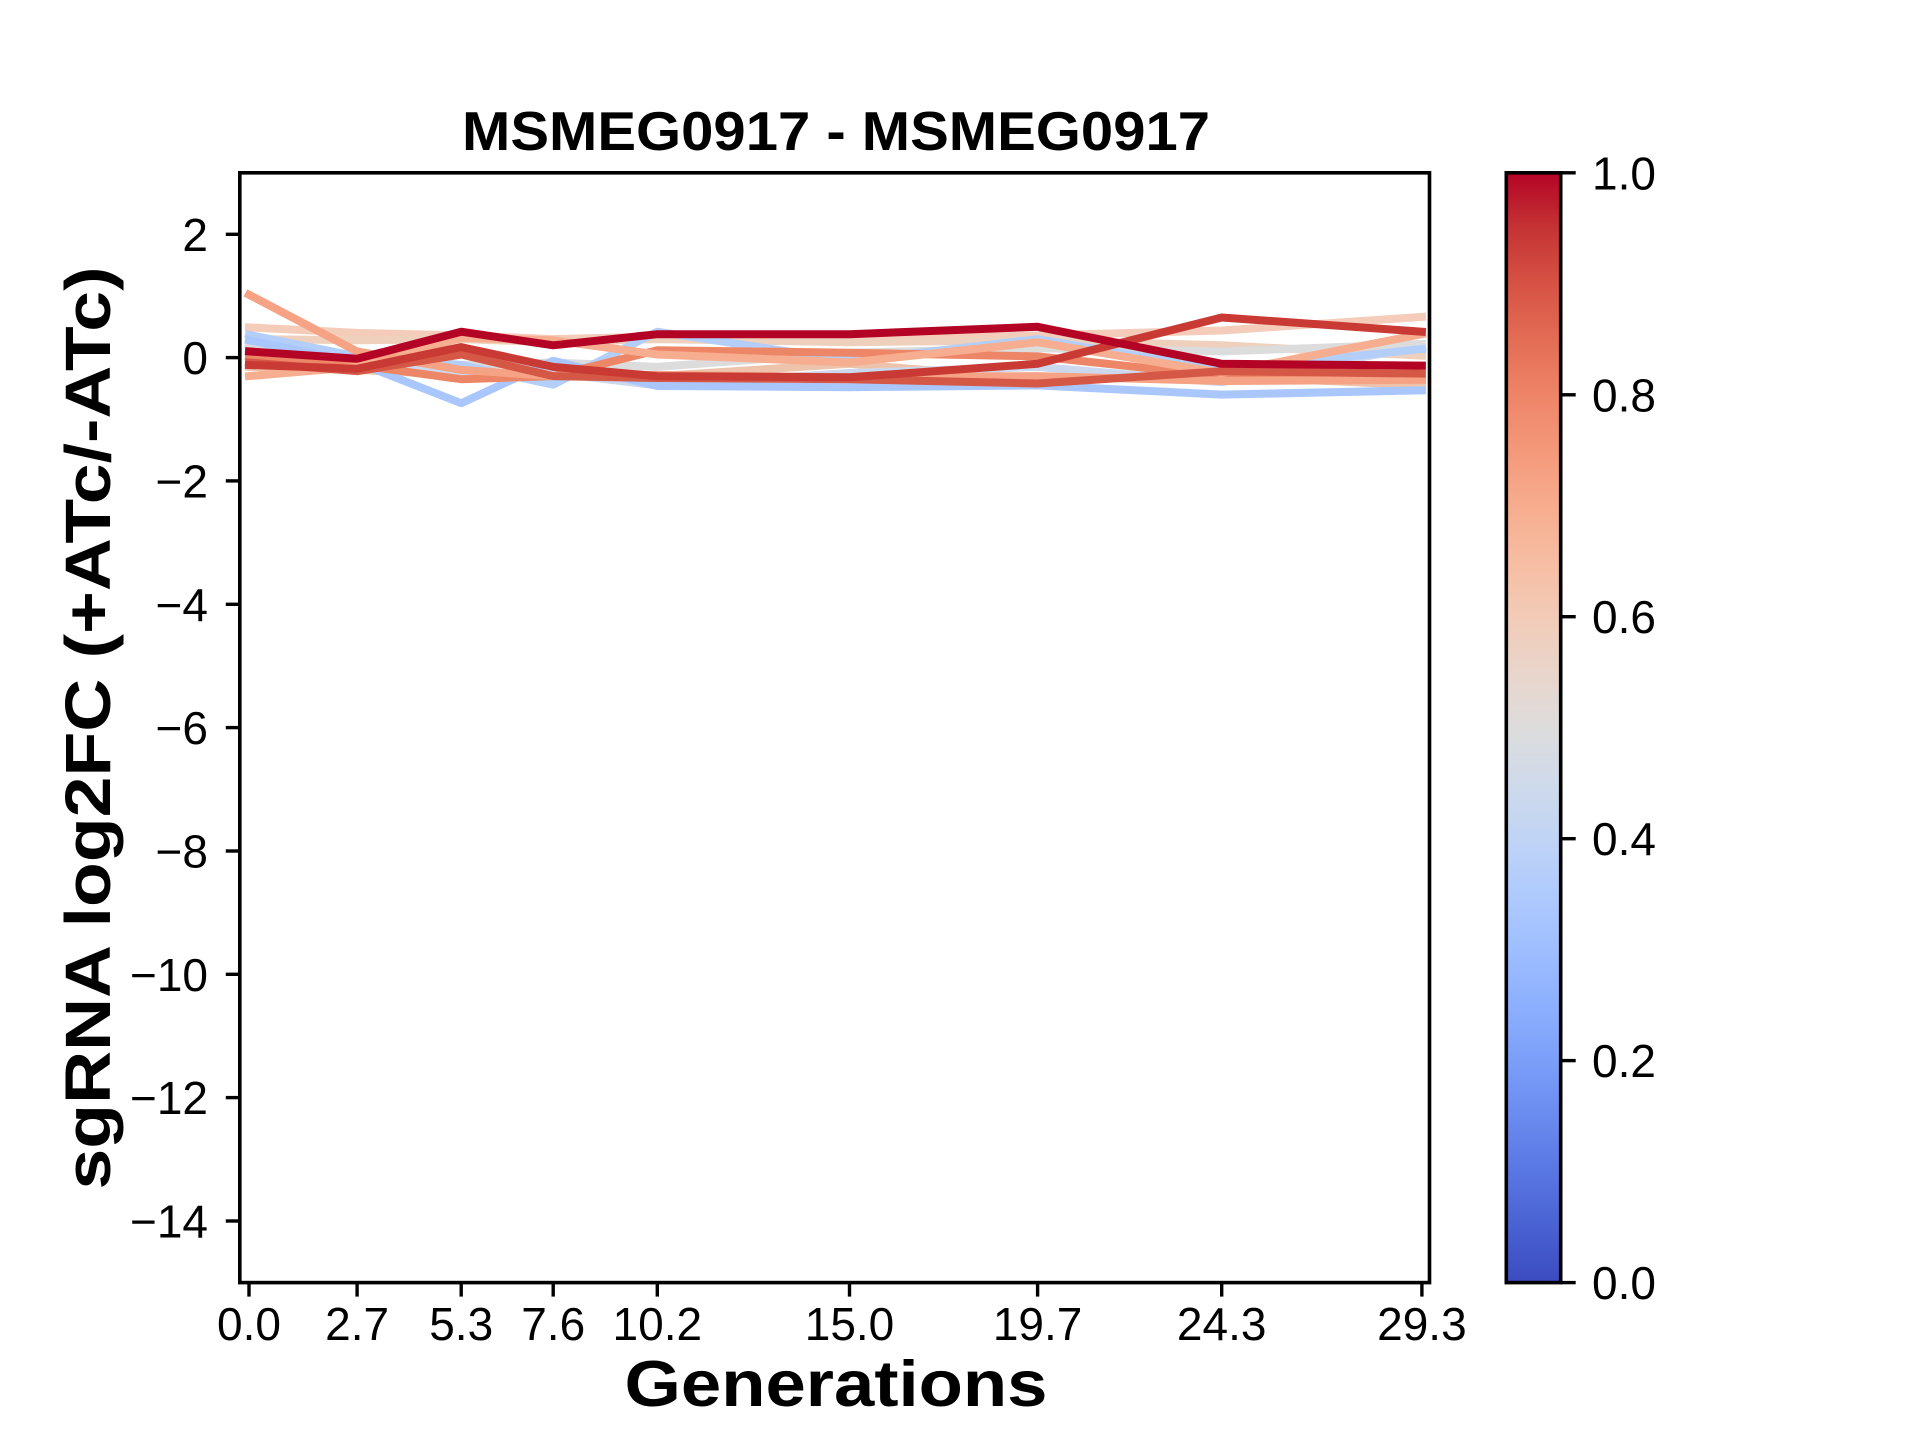 The width and height of the screenshot is (1920, 1440). Describe the element at coordinates (1624, 1061) in the screenshot. I see `svg-text: 0.2` at that location.